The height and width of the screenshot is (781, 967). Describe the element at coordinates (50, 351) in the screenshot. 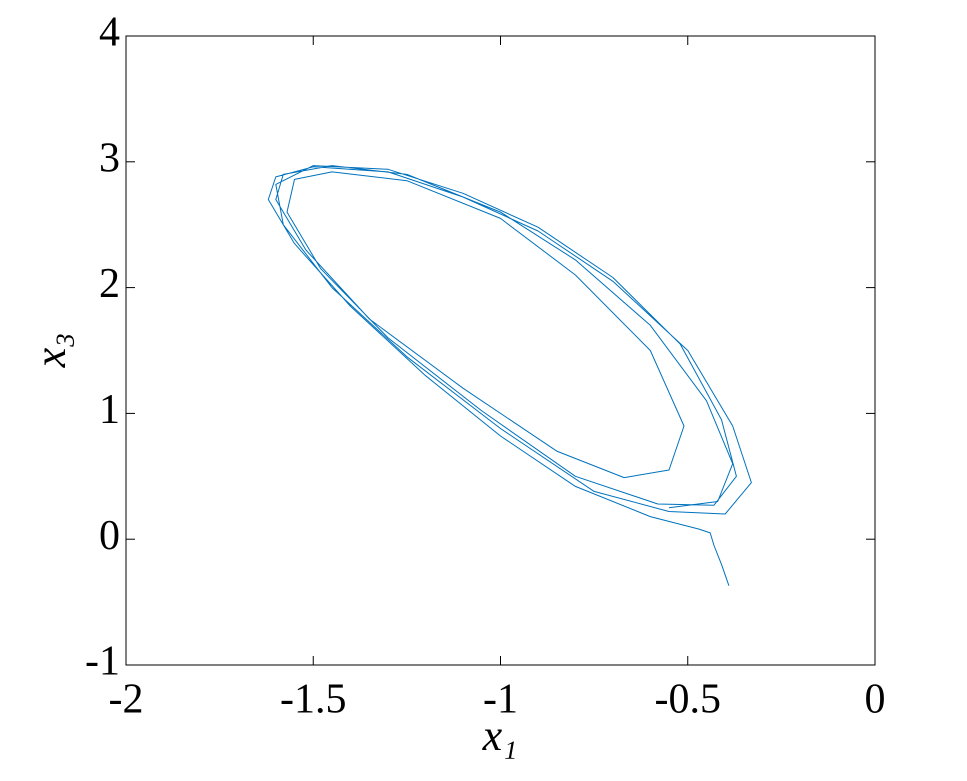

I see `y-axis-label: x₃` at that location.